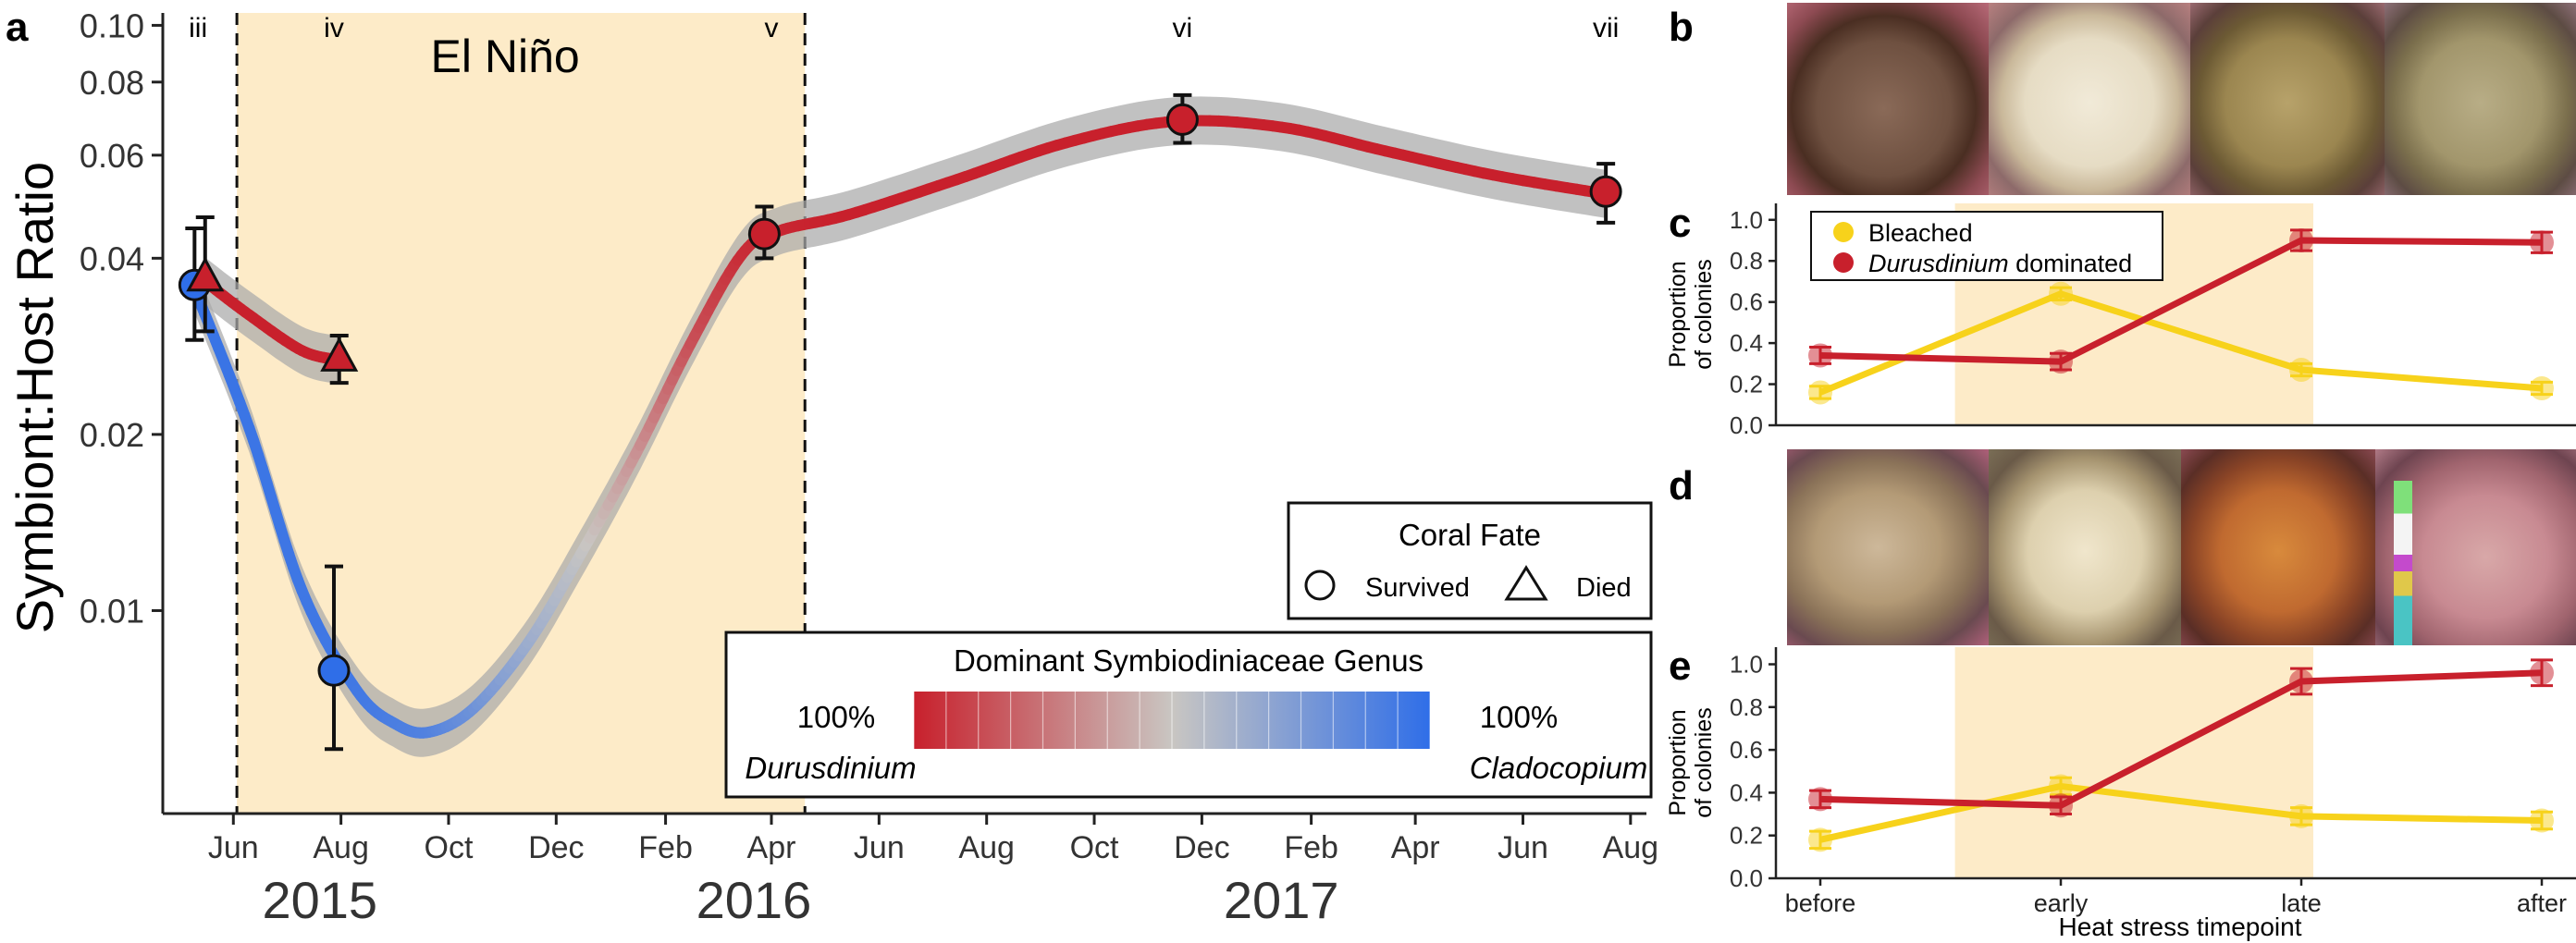 This screenshot has width=2576, height=943. Describe the element at coordinates (830, 768) in the screenshot. I see `legend-left-genus: Durusdinium` at that location.